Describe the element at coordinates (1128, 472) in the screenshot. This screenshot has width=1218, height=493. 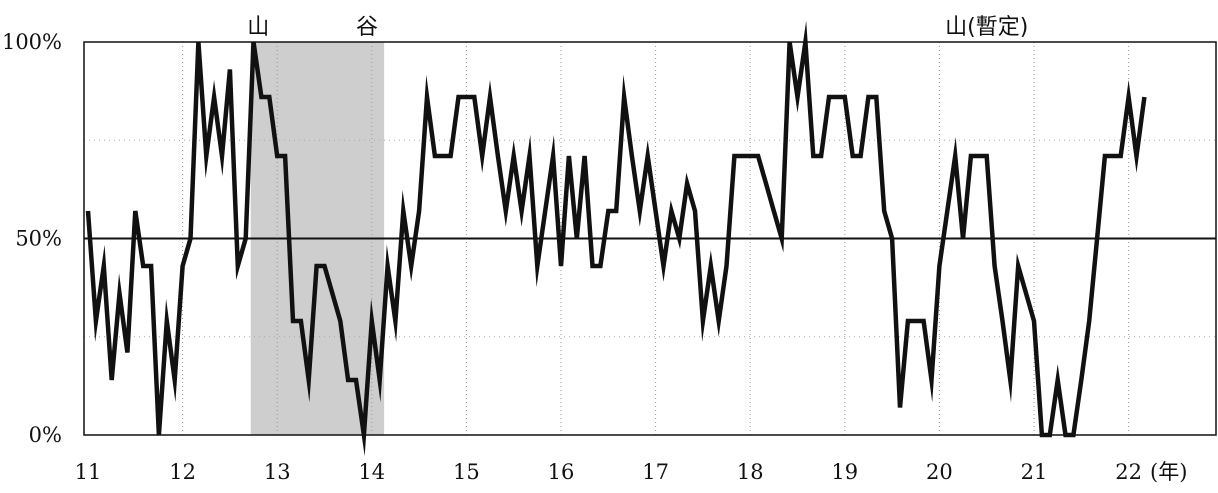
I see `x-tick-label: 22` at that location.